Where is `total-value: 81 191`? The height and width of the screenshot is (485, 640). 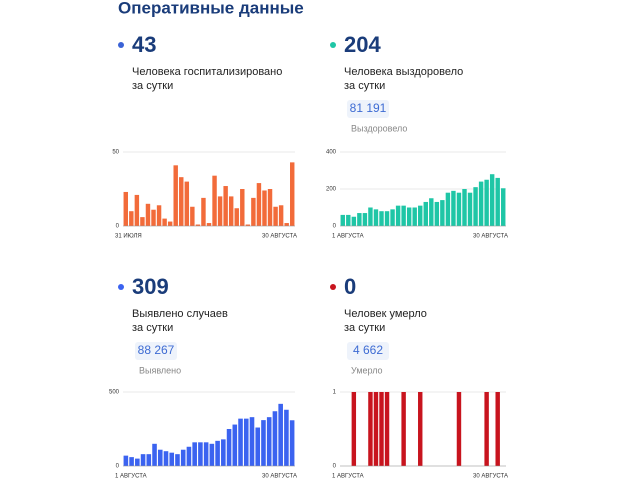 total-value: 81 191 is located at coordinates (368, 108).